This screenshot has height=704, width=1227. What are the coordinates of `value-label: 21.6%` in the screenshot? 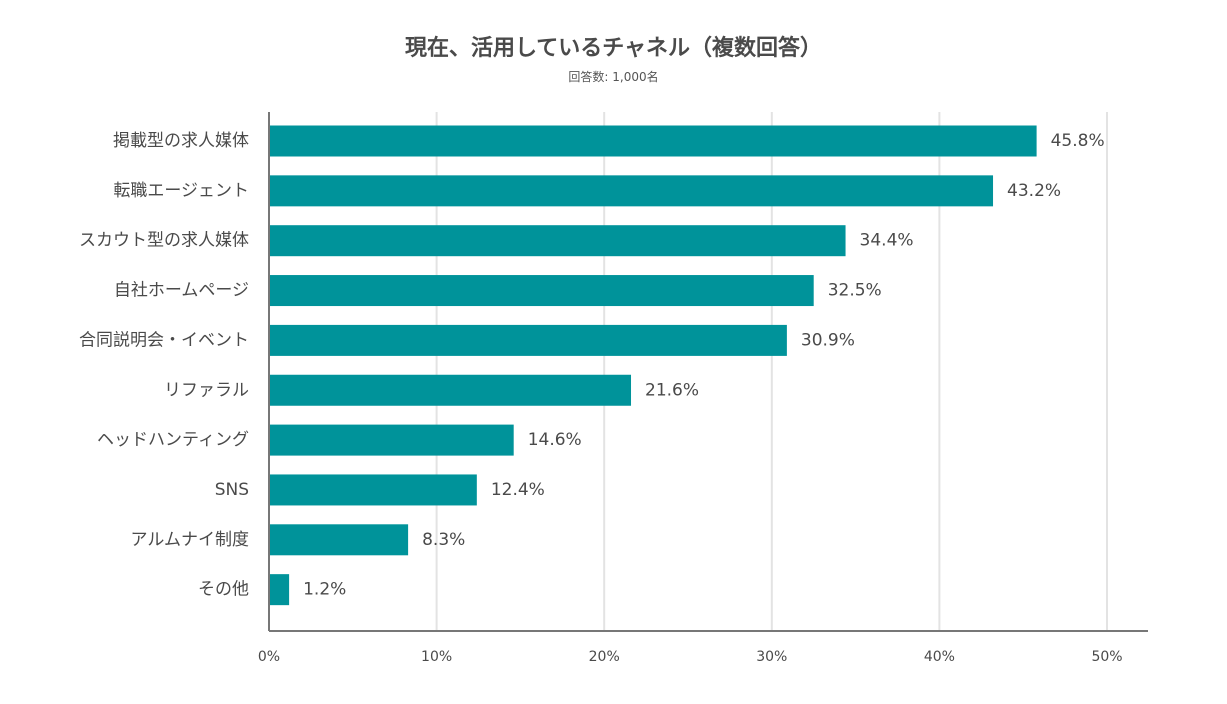 It's located at (672, 390).